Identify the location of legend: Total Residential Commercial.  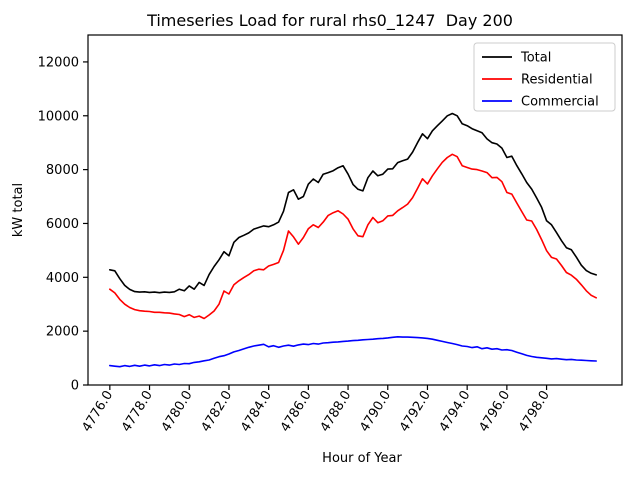
(544, 77).